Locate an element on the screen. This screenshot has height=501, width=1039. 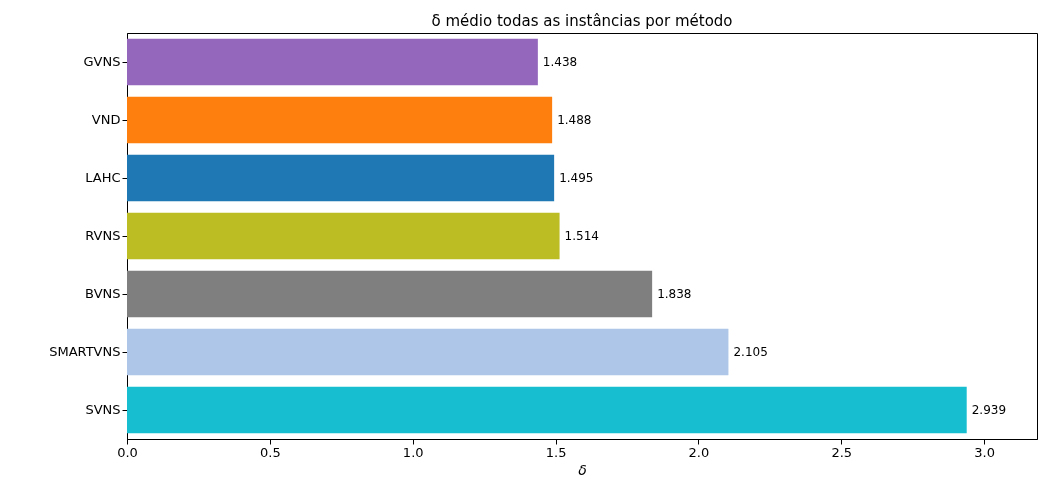
data-label: 2.939 is located at coordinates (989, 410).